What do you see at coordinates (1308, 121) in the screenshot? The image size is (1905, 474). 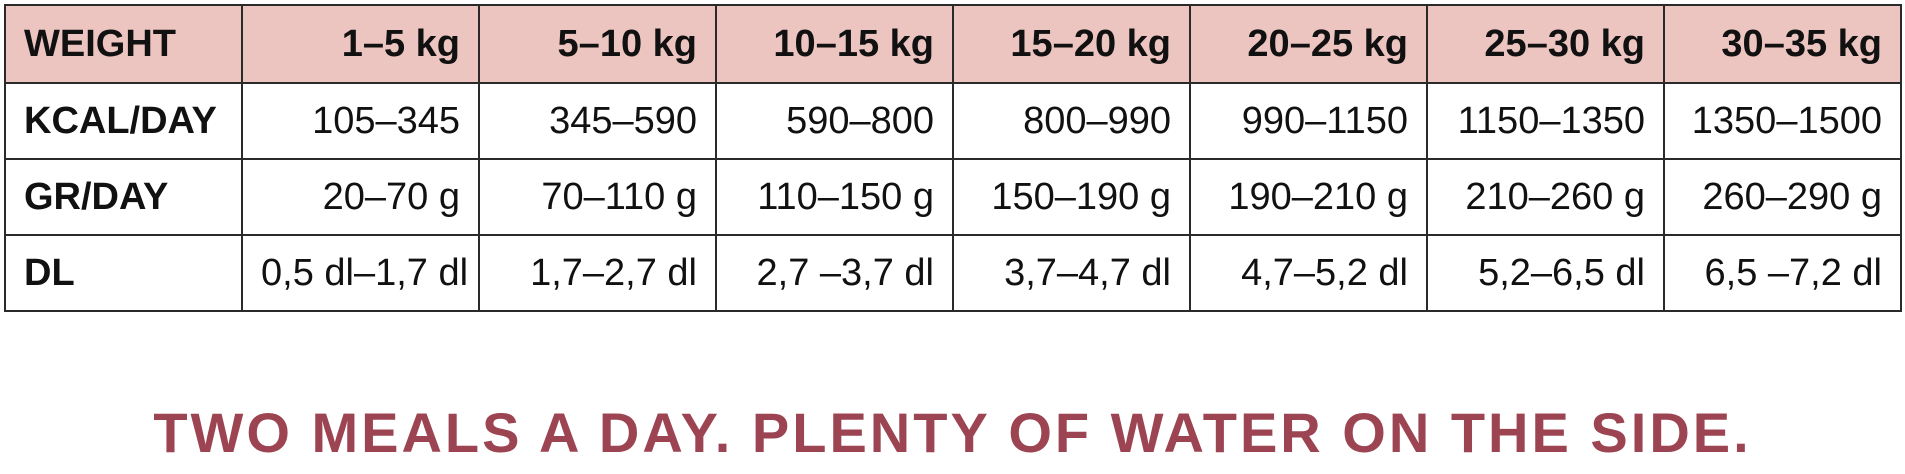 I see `table-cell: 990–1150` at bounding box center [1308, 121].